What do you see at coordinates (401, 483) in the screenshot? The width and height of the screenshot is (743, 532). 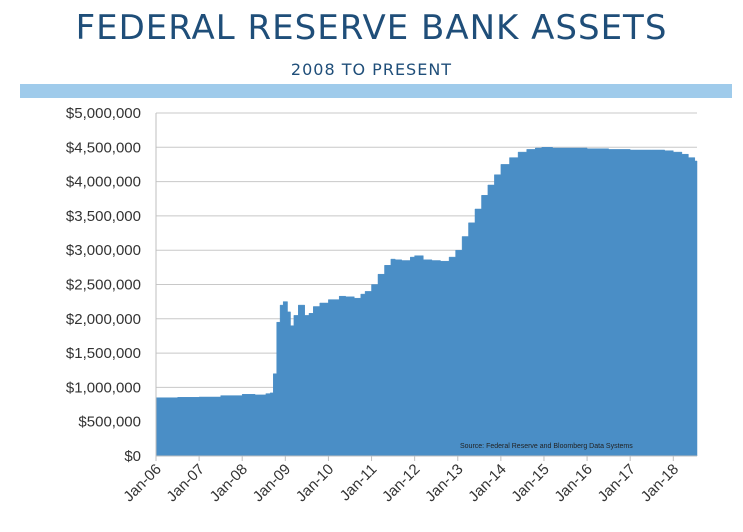 I see `x-tick-label: Jan-12` at bounding box center [401, 483].